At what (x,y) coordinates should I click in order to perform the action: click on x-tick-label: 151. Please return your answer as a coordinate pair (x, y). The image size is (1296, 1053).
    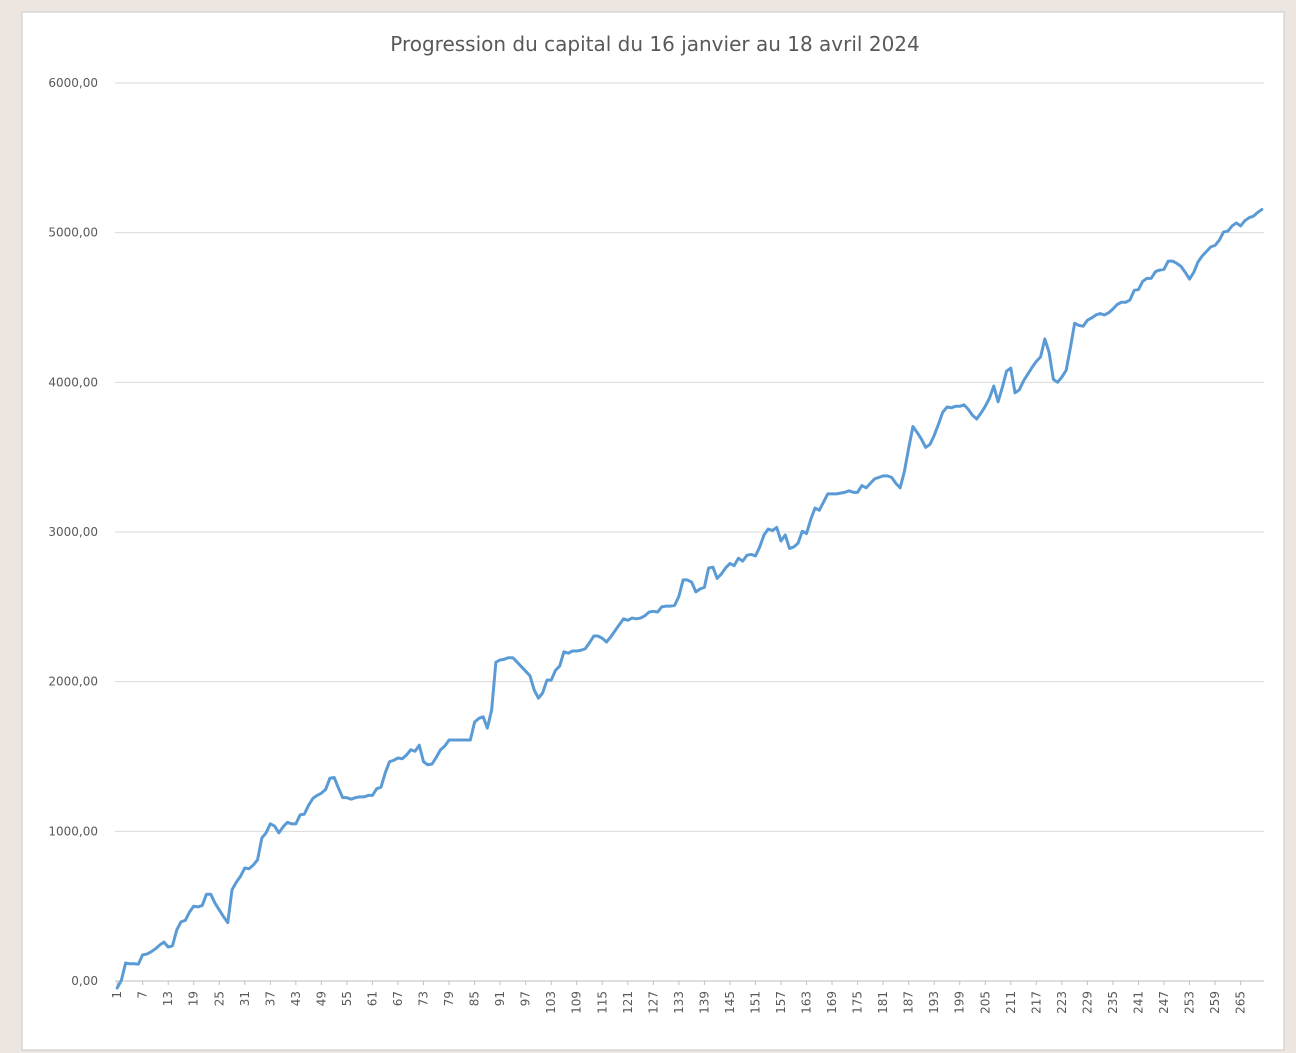
    Looking at the image, I should click on (755, 1002).